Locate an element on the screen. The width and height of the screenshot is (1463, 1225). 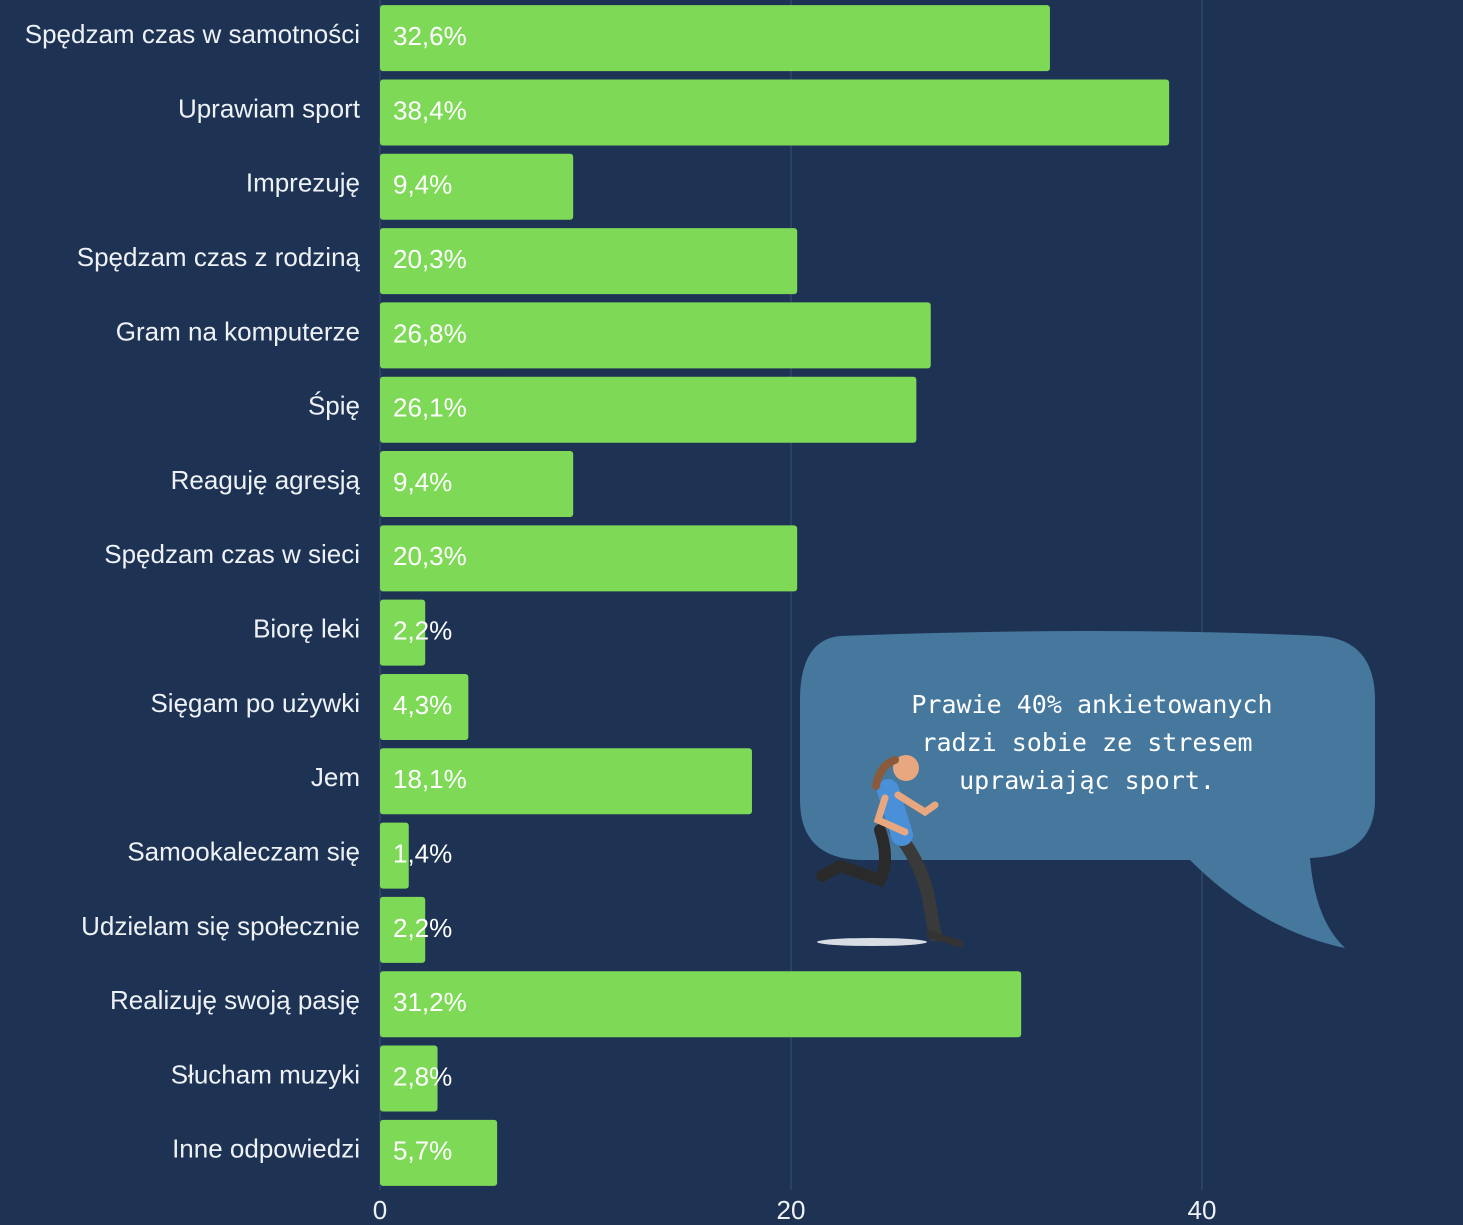
x-tick-label: 0 is located at coordinates (380, 1210).